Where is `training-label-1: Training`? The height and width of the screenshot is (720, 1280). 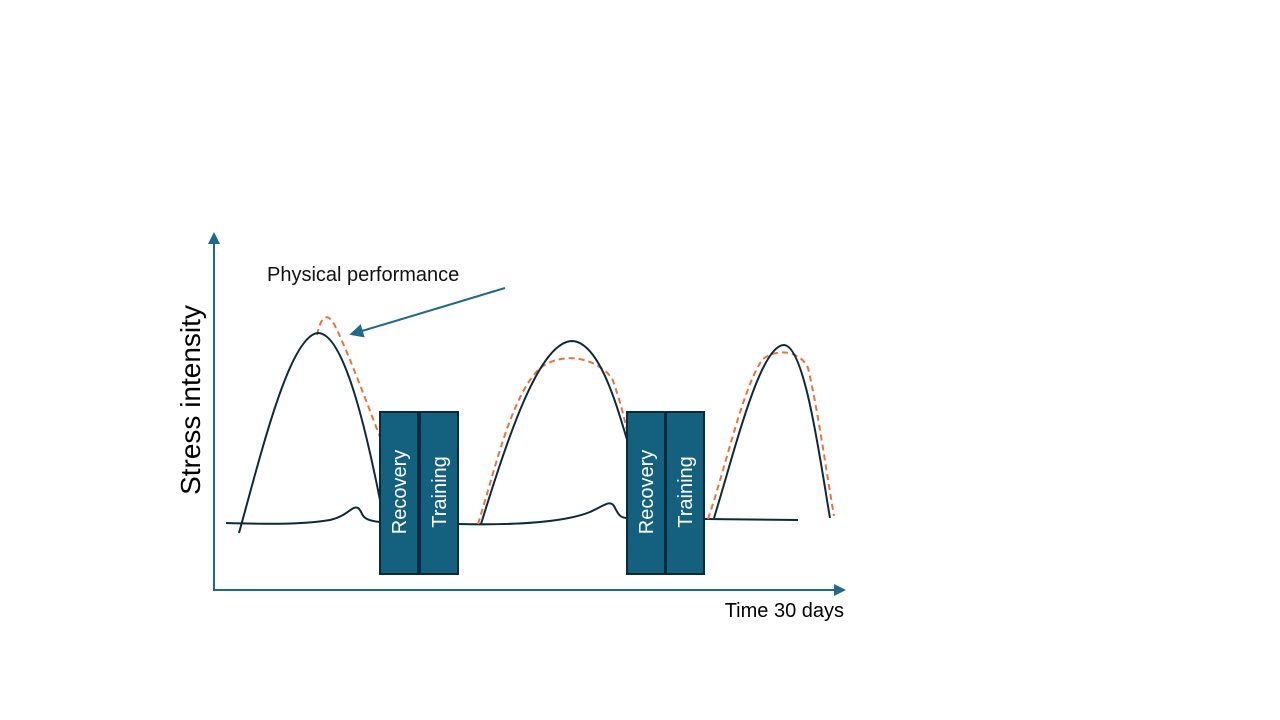 training-label-1: Training is located at coordinates (440, 492).